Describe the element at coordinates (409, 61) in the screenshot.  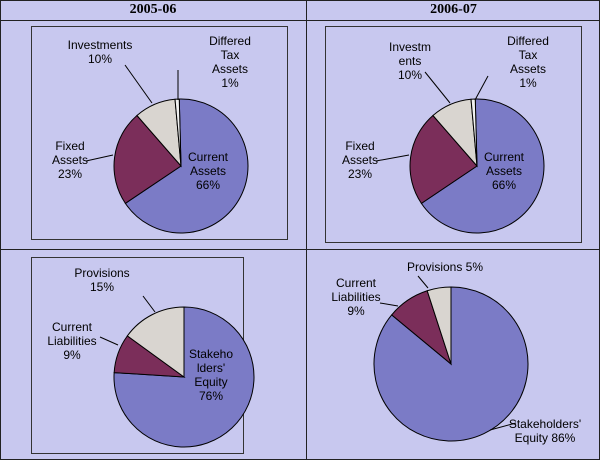
I see `slice-label-investments: Investm ents 10%` at that location.